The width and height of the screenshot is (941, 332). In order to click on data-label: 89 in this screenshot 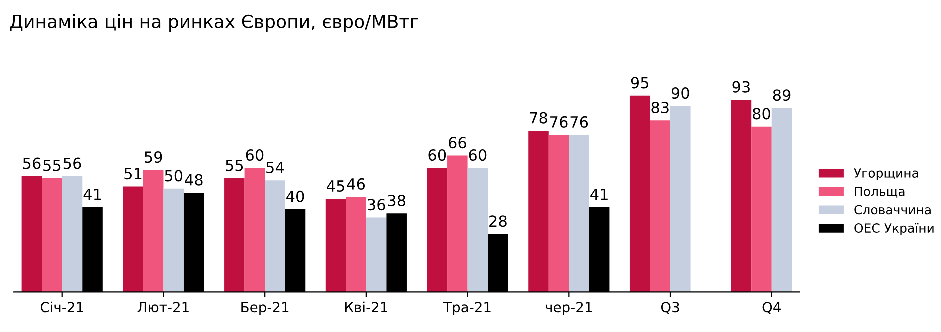, I will do `click(782, 96)`.